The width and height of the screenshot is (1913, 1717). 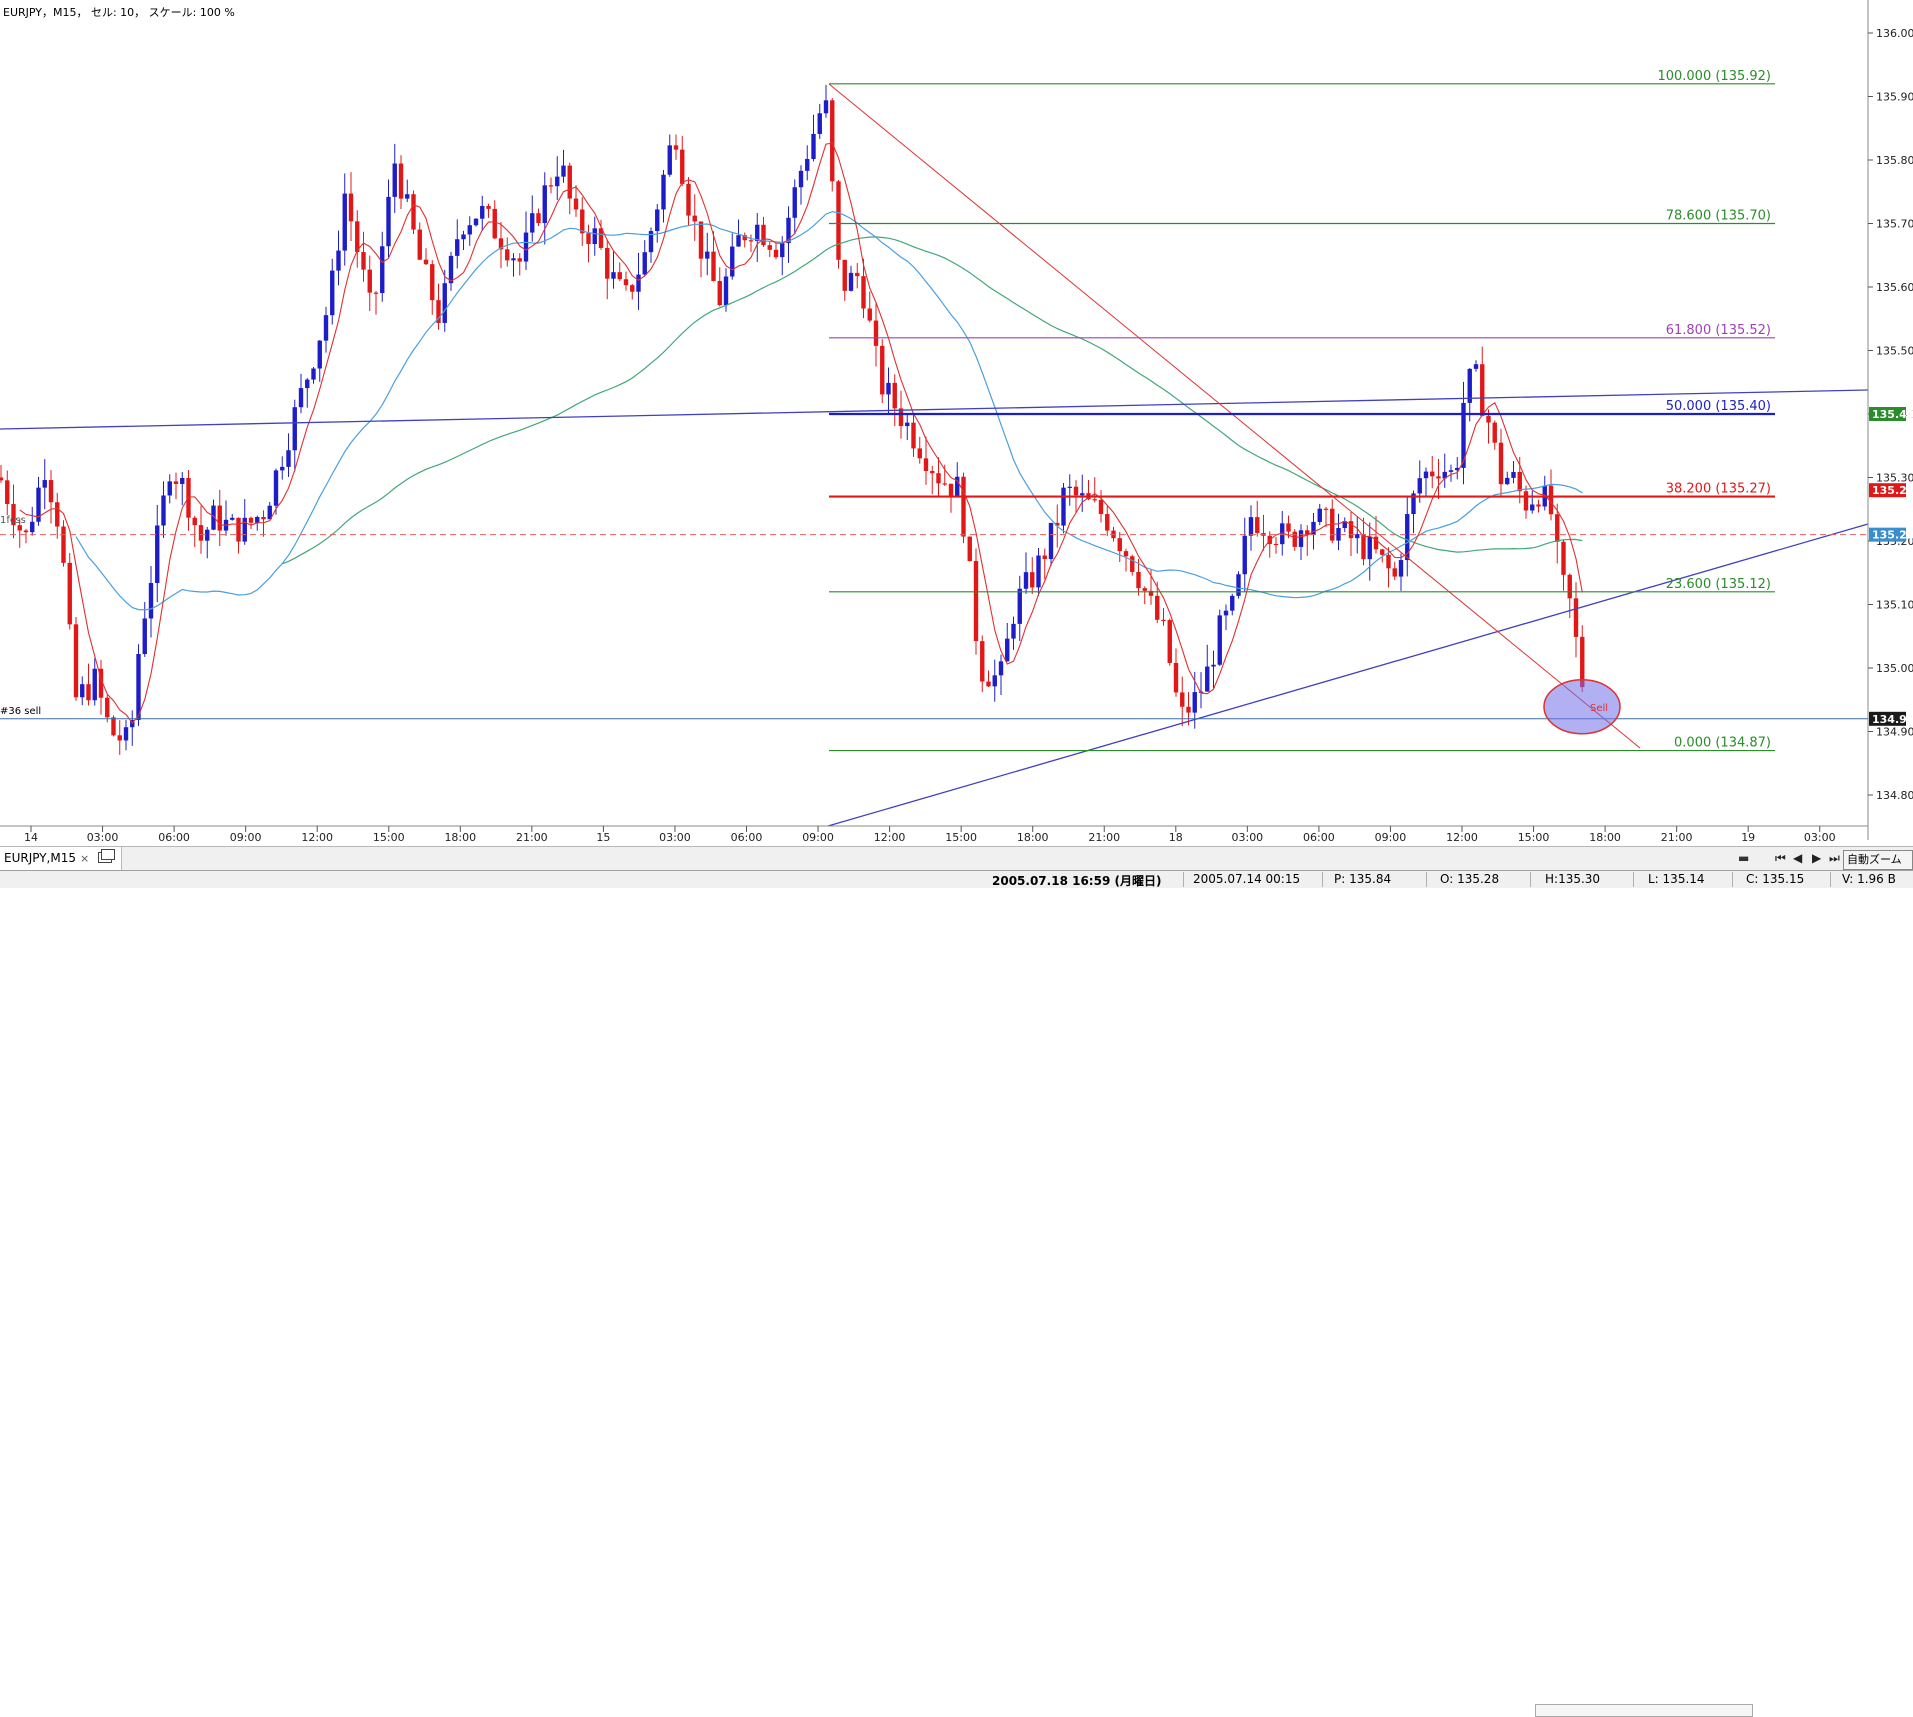 What do you see at coordinates (1644, 1710) in the screenshot?
I see `horizontal-scrollbar` at bounding box center [1644, 1710].